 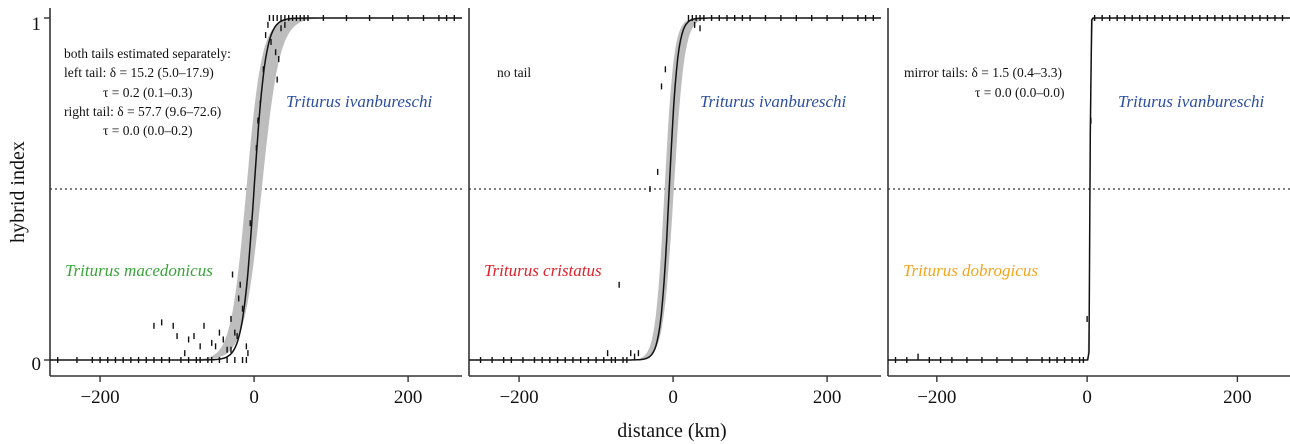 What do you see at coordinates (142, 111) in the screenshot?
I see `model-annotation: right tail: δ = 57.7 (9.6–72.6)` at bounding box center [142, 111].